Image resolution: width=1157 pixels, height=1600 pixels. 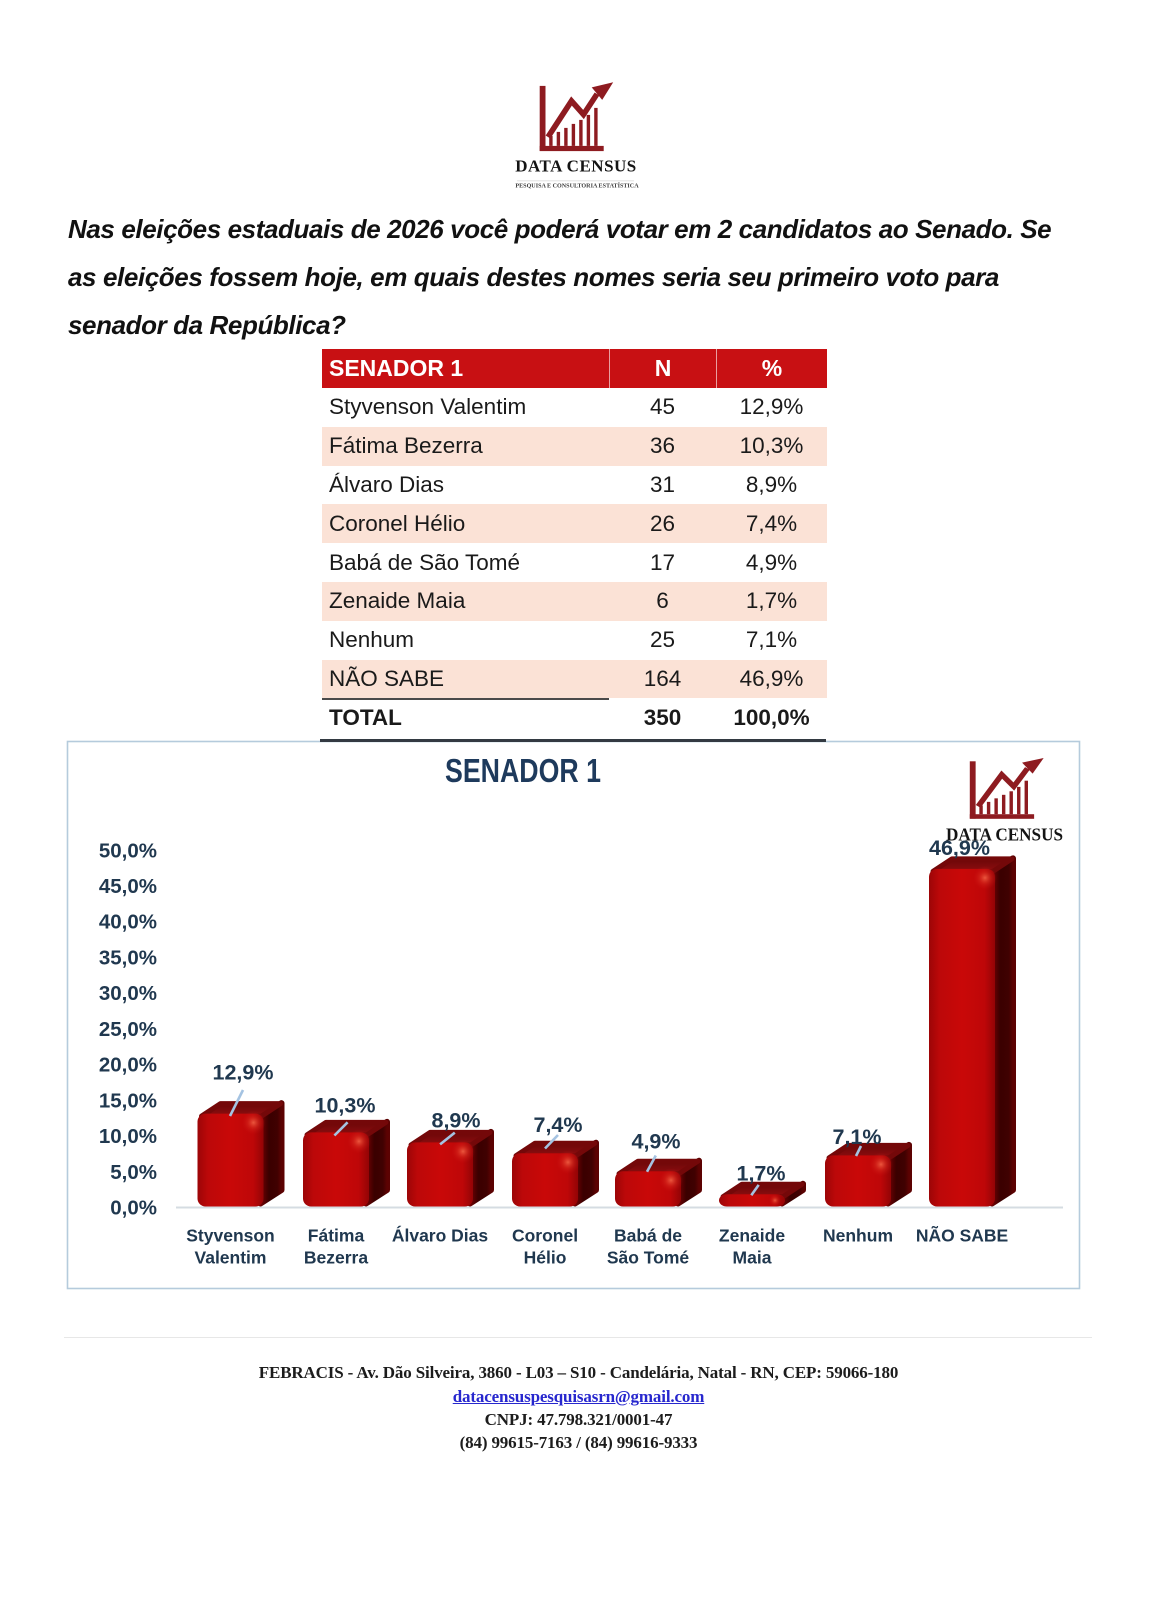 I want to click on svg-text: 25,0%, so click(x=128, y=1029).